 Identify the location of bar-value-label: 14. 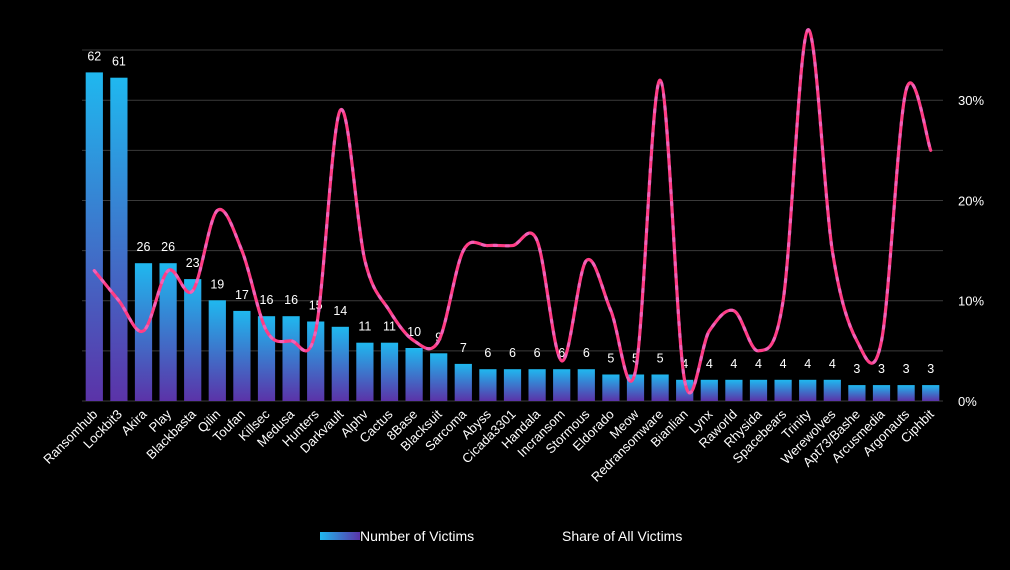
(340, 311).